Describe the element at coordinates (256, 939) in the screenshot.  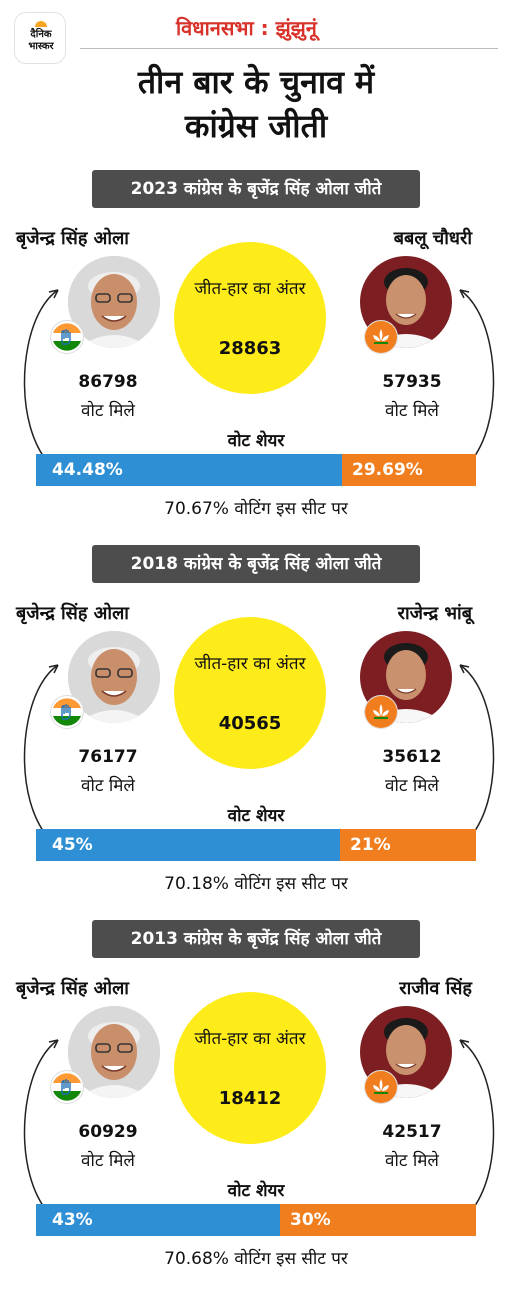
I see `year-banner: 2013 कांग्रेस के बृजेंद्र सिंह ओला जीते` at that location.